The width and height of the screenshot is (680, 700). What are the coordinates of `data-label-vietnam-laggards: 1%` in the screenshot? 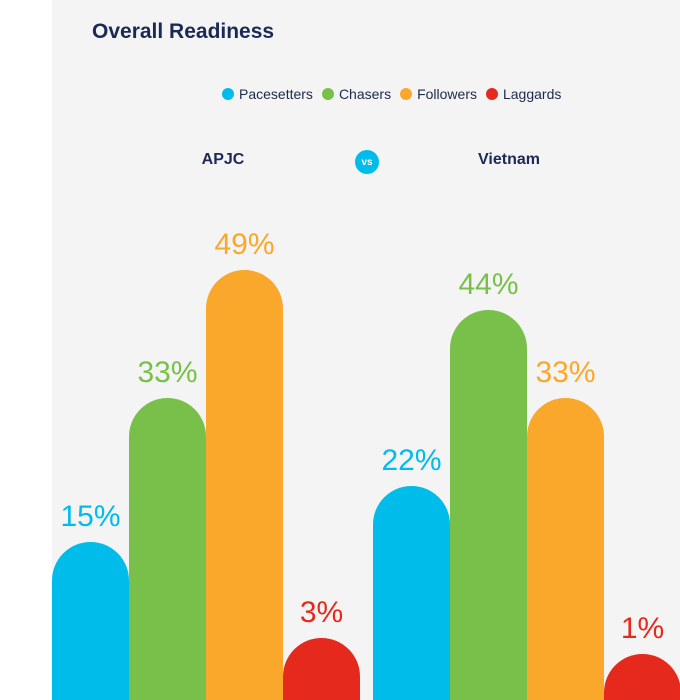 It's located at (642, 628).